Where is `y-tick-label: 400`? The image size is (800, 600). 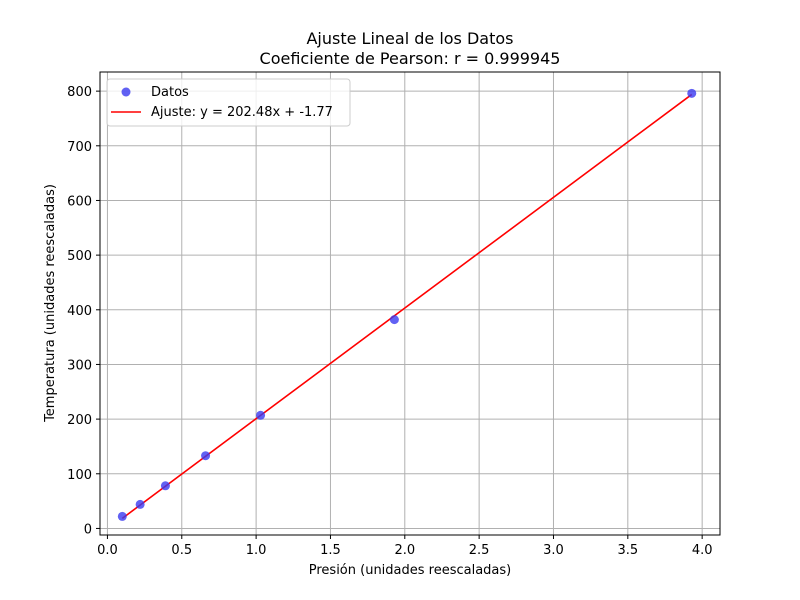
y-tick-label: 400 is located at coordinates (79, 311).